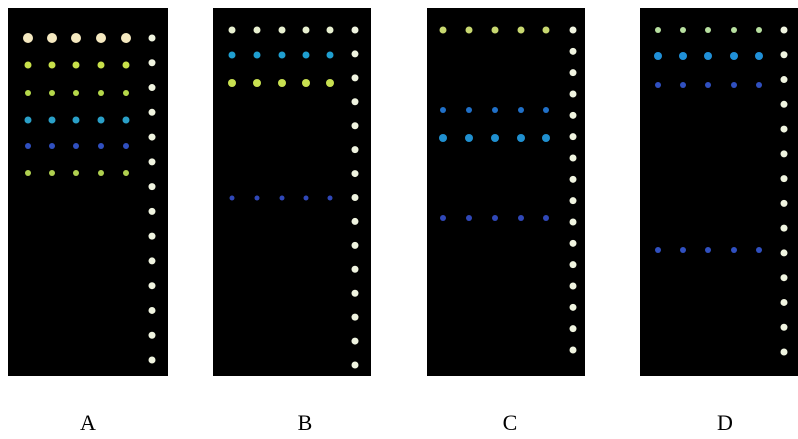 Image resolution: width=798 pixels, height=439 pixels. What do you see at coordinates (305, 422) in the screenshot?
I see `panel-label: B` at bounding box center [305, 422].